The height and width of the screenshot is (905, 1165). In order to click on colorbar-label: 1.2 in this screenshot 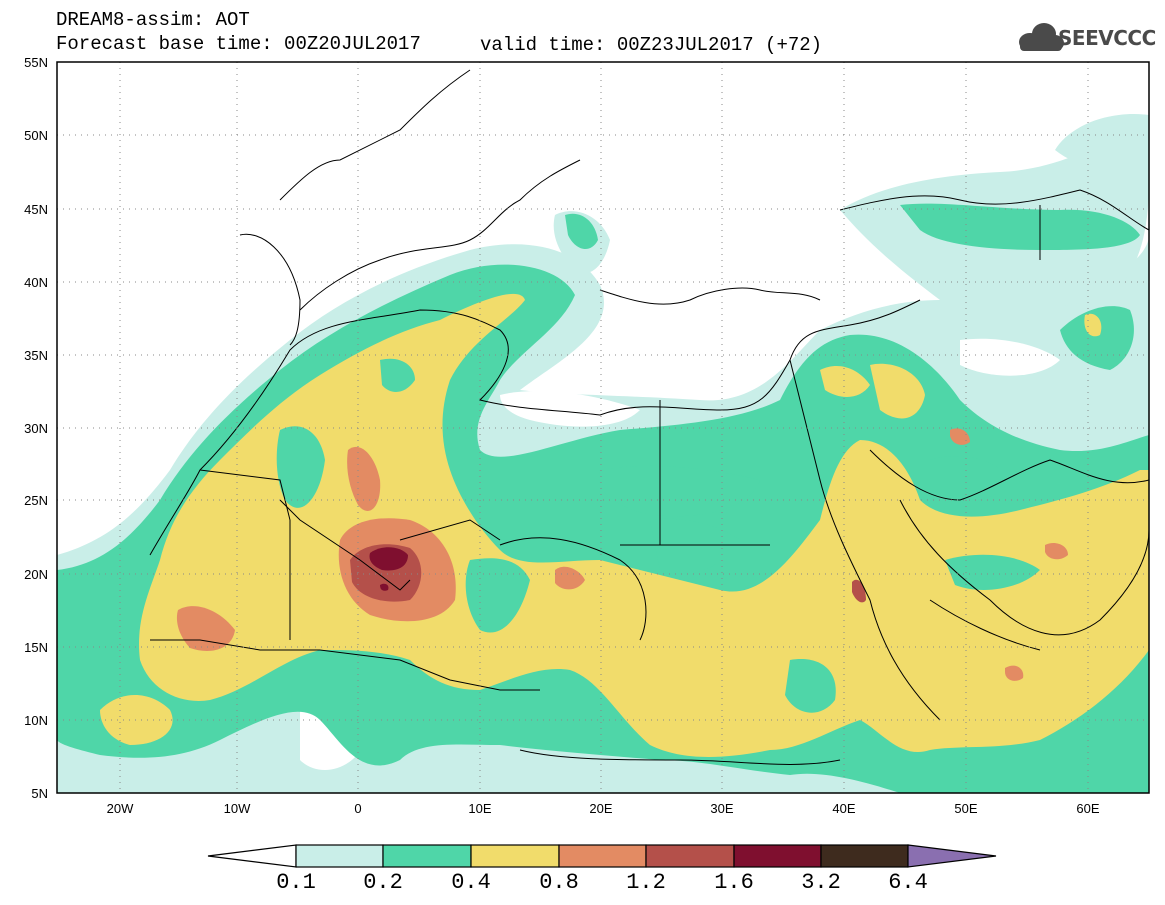, I will do `click(646, 882)`.